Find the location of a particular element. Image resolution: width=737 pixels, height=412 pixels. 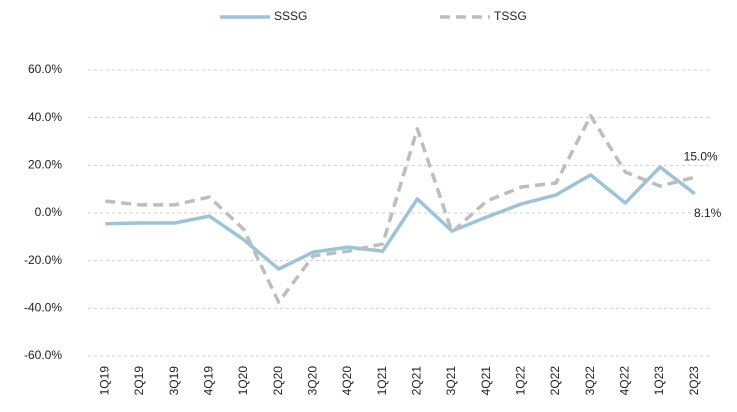

x-tick-label: 1Q22 is located at coordinates (521, 381).